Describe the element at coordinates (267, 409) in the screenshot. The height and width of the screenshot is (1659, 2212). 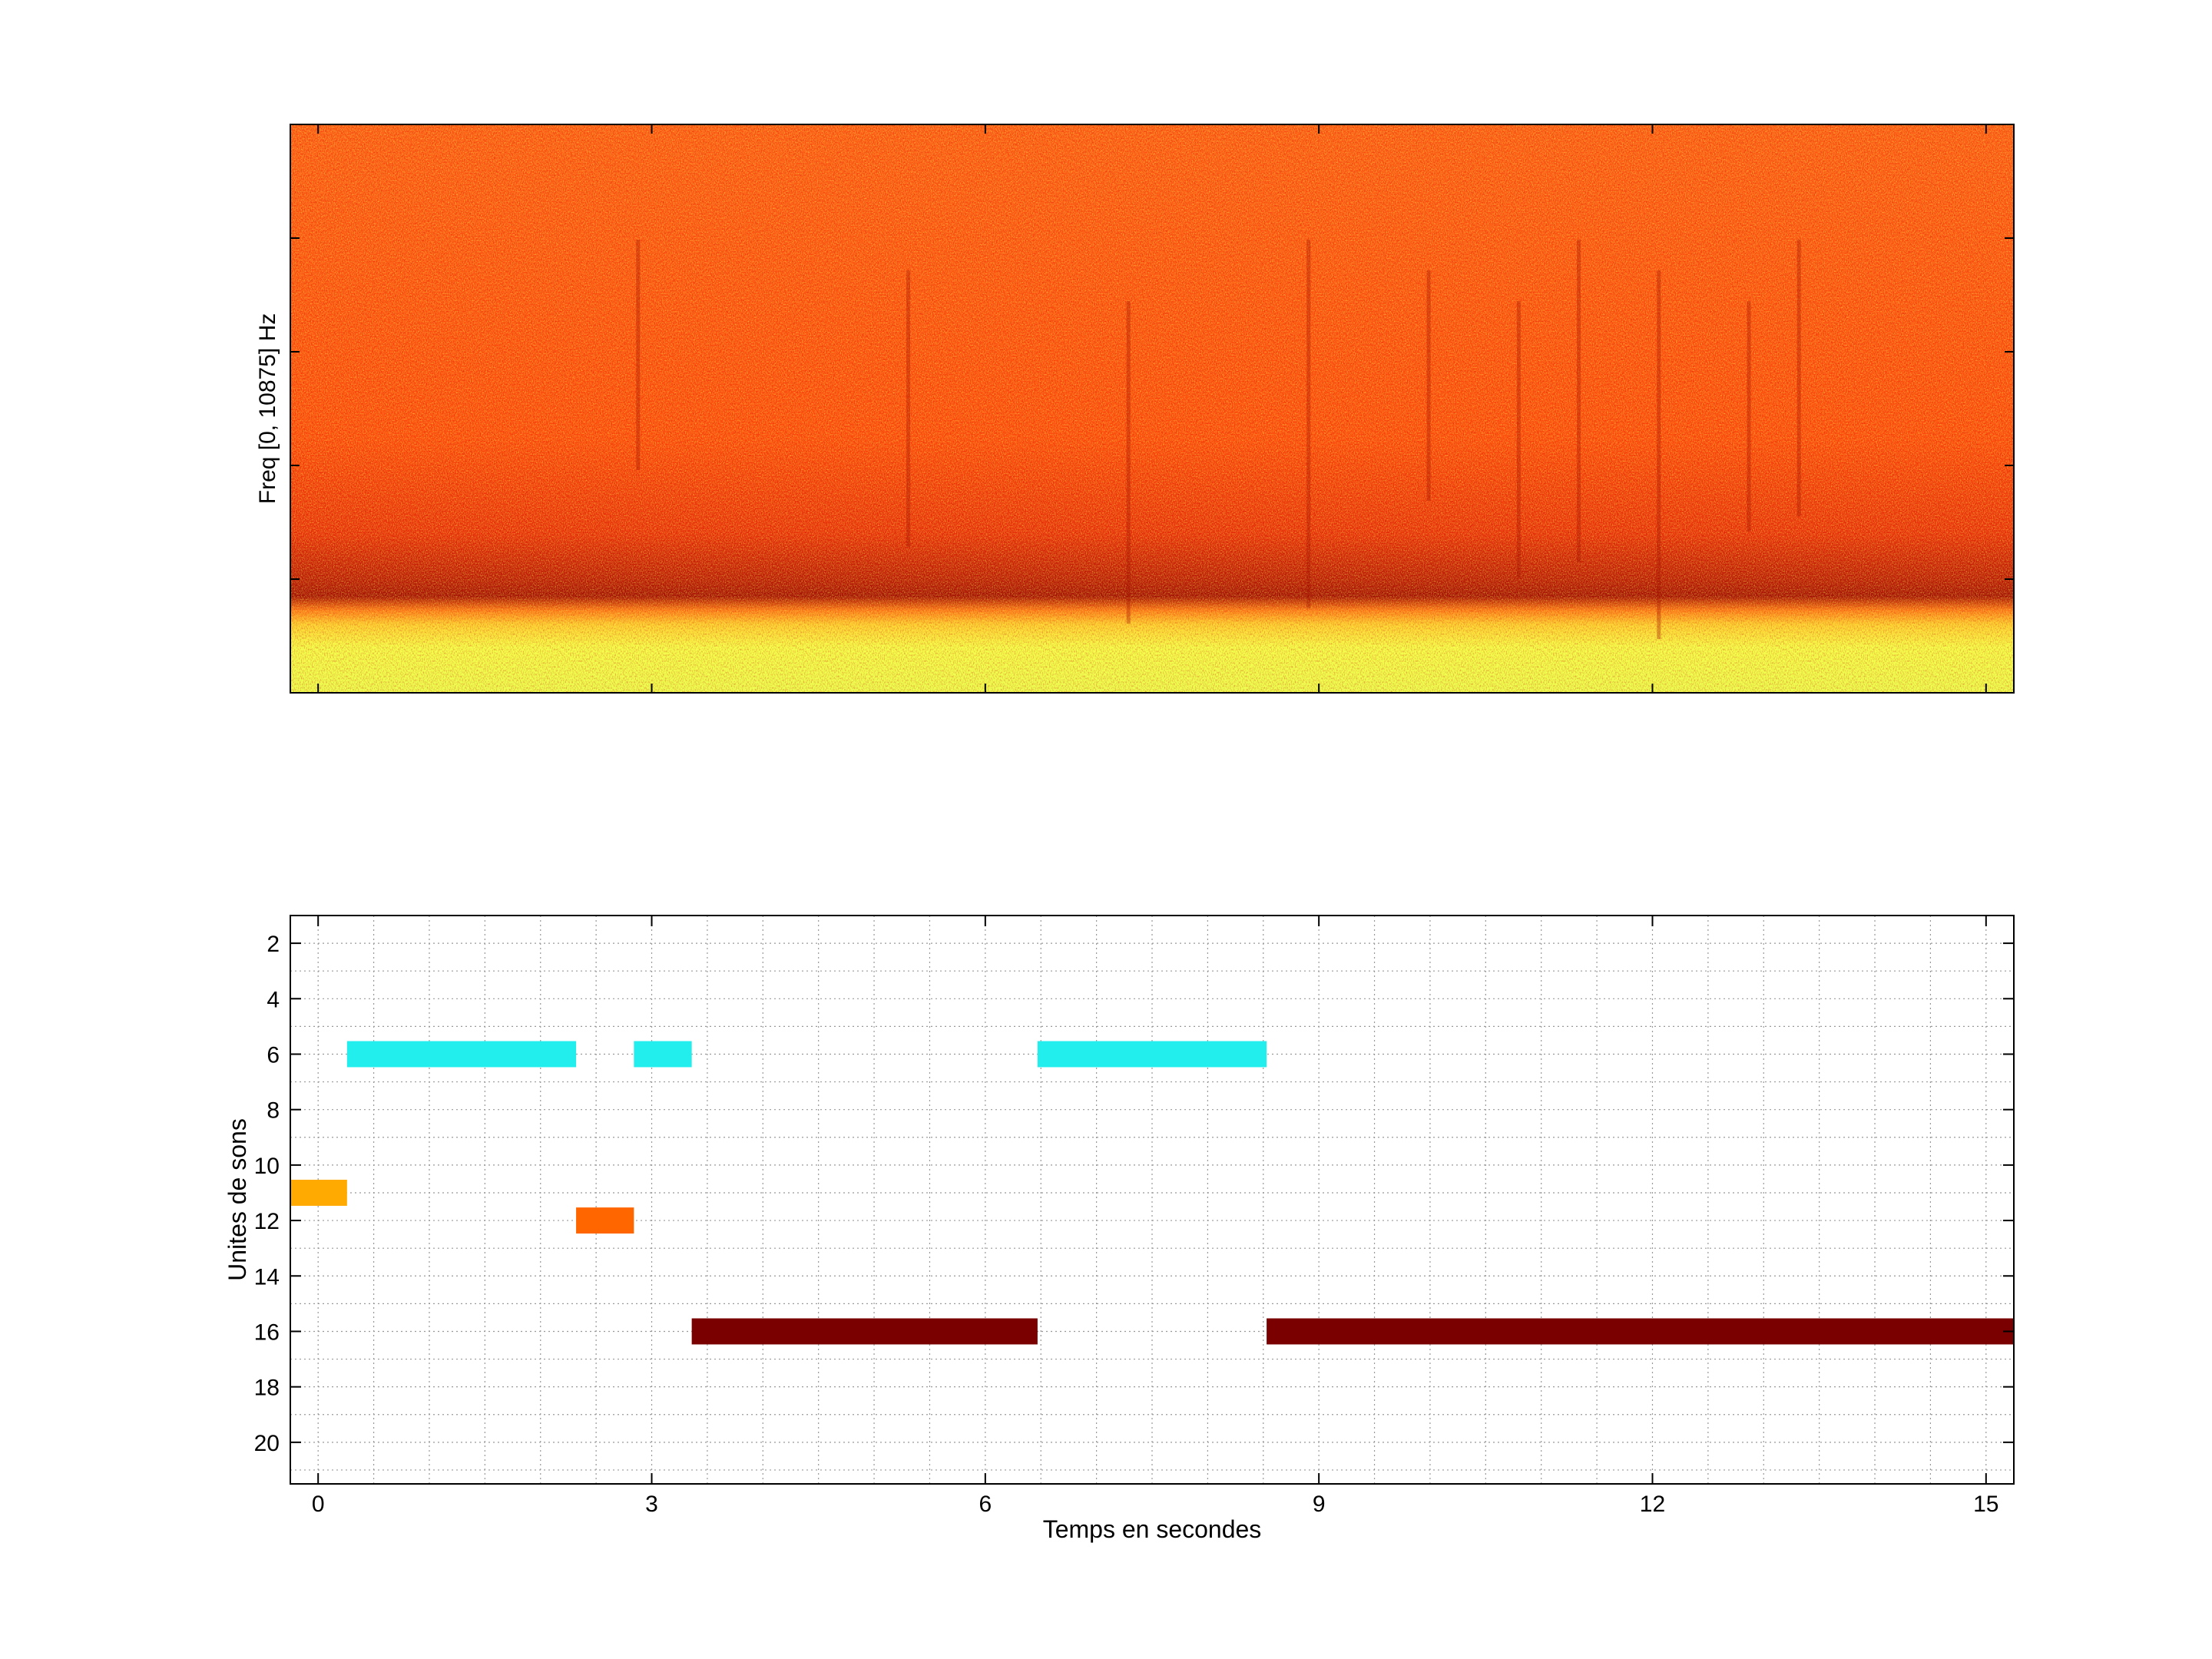
I see `spectrogram-ylabel: Freq [0, 10875] Hz` at that location.